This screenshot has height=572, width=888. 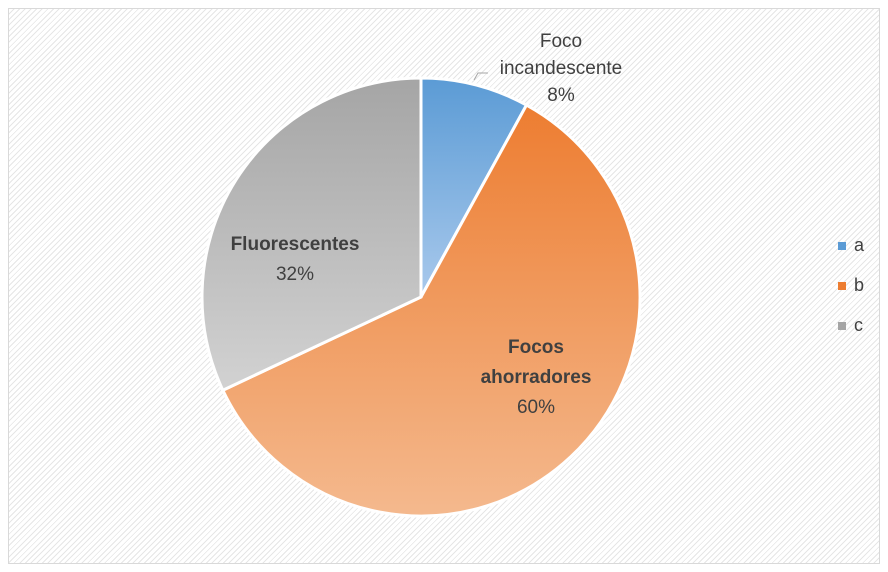 I want to click on data-label-a: Foco incandescente 8%, so click(x=561, y=68).